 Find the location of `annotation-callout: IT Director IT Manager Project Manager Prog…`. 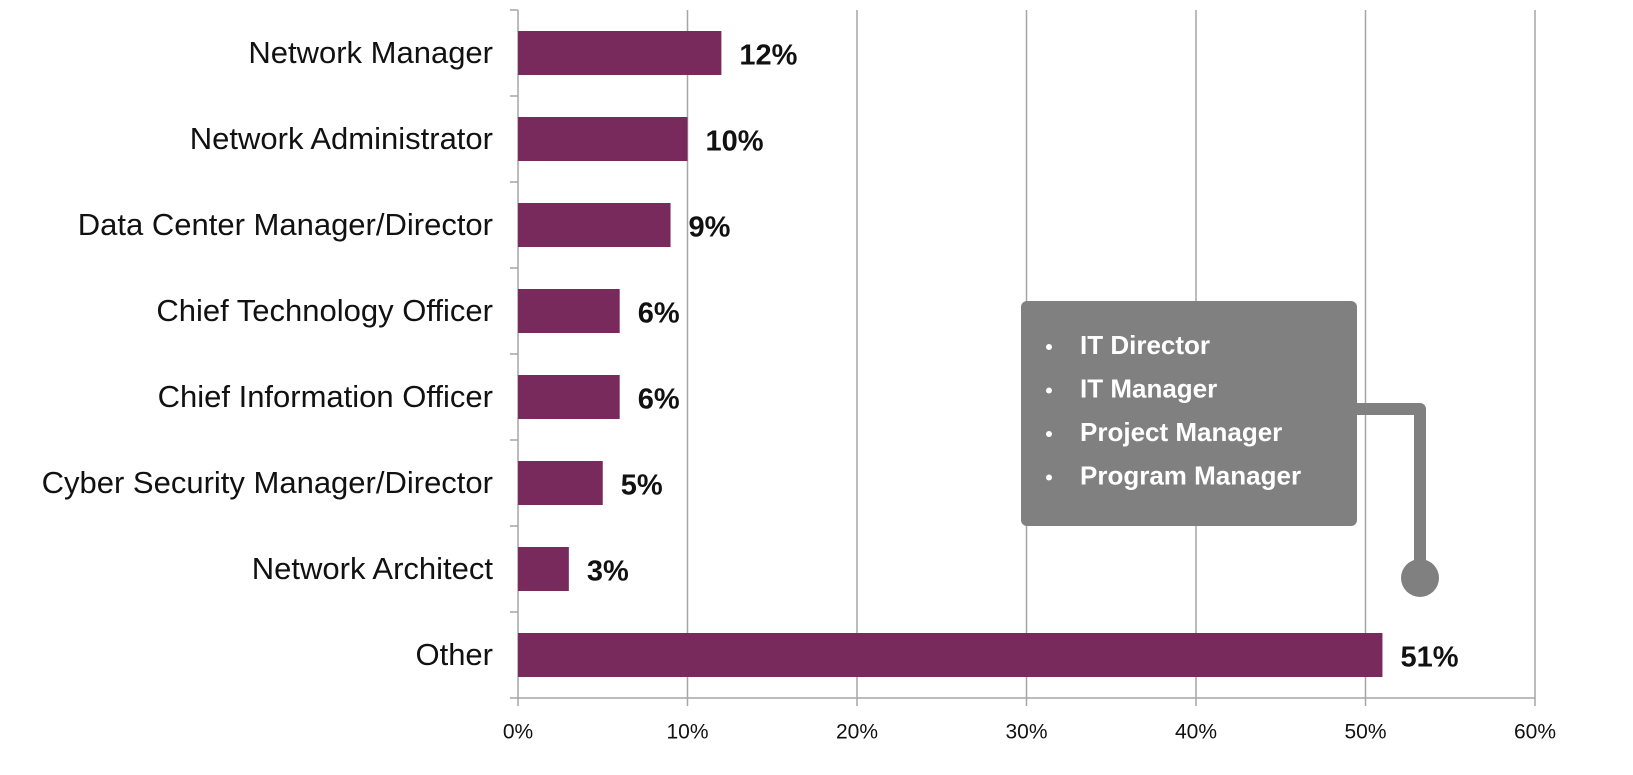

annotation-callout: IT Director IT Manager Project Manager Prog… is located at coordinates (1230, 449).